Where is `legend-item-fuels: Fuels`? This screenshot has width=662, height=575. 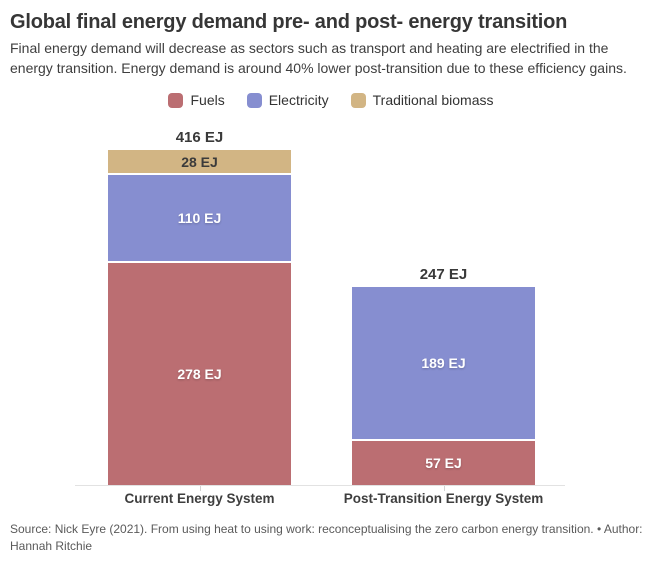
legend-item-fuels: Fuels is located at coordinates (196, 100).